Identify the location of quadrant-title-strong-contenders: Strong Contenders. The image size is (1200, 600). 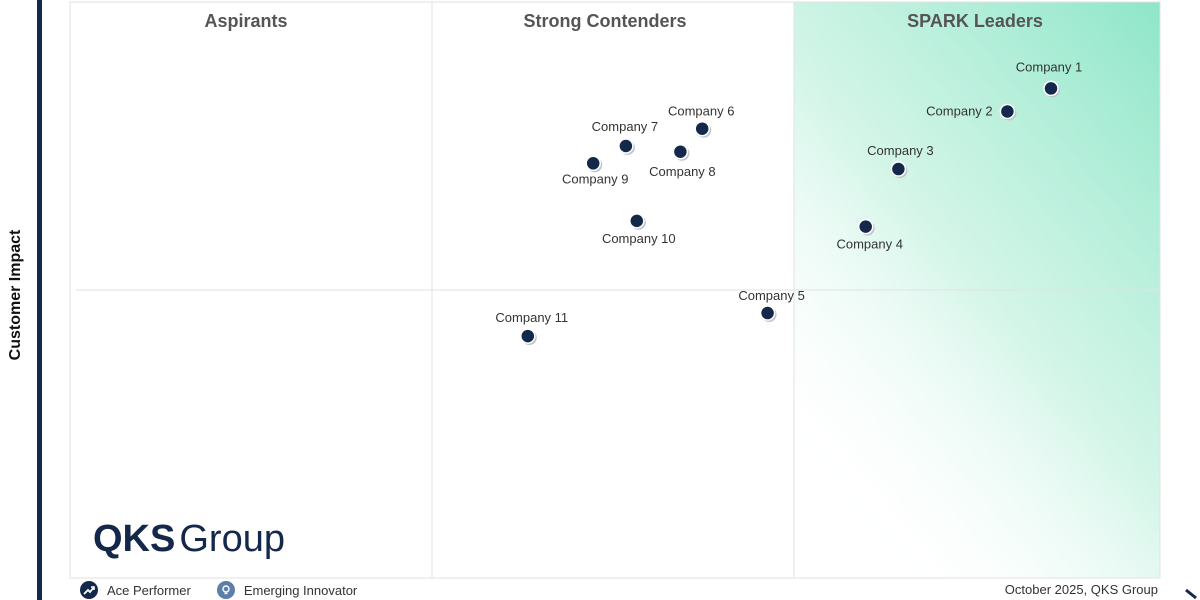
(604, 21).